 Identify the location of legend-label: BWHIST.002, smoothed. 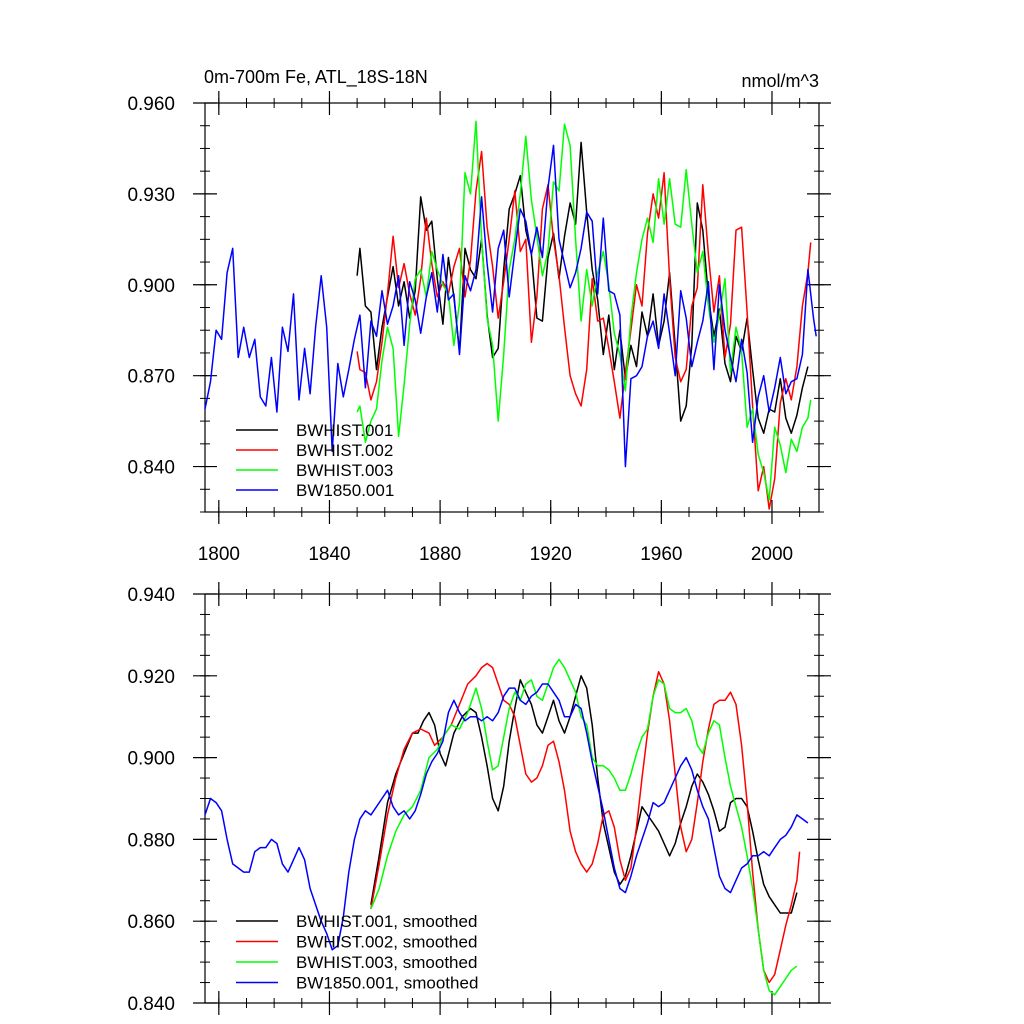
(386, 942).